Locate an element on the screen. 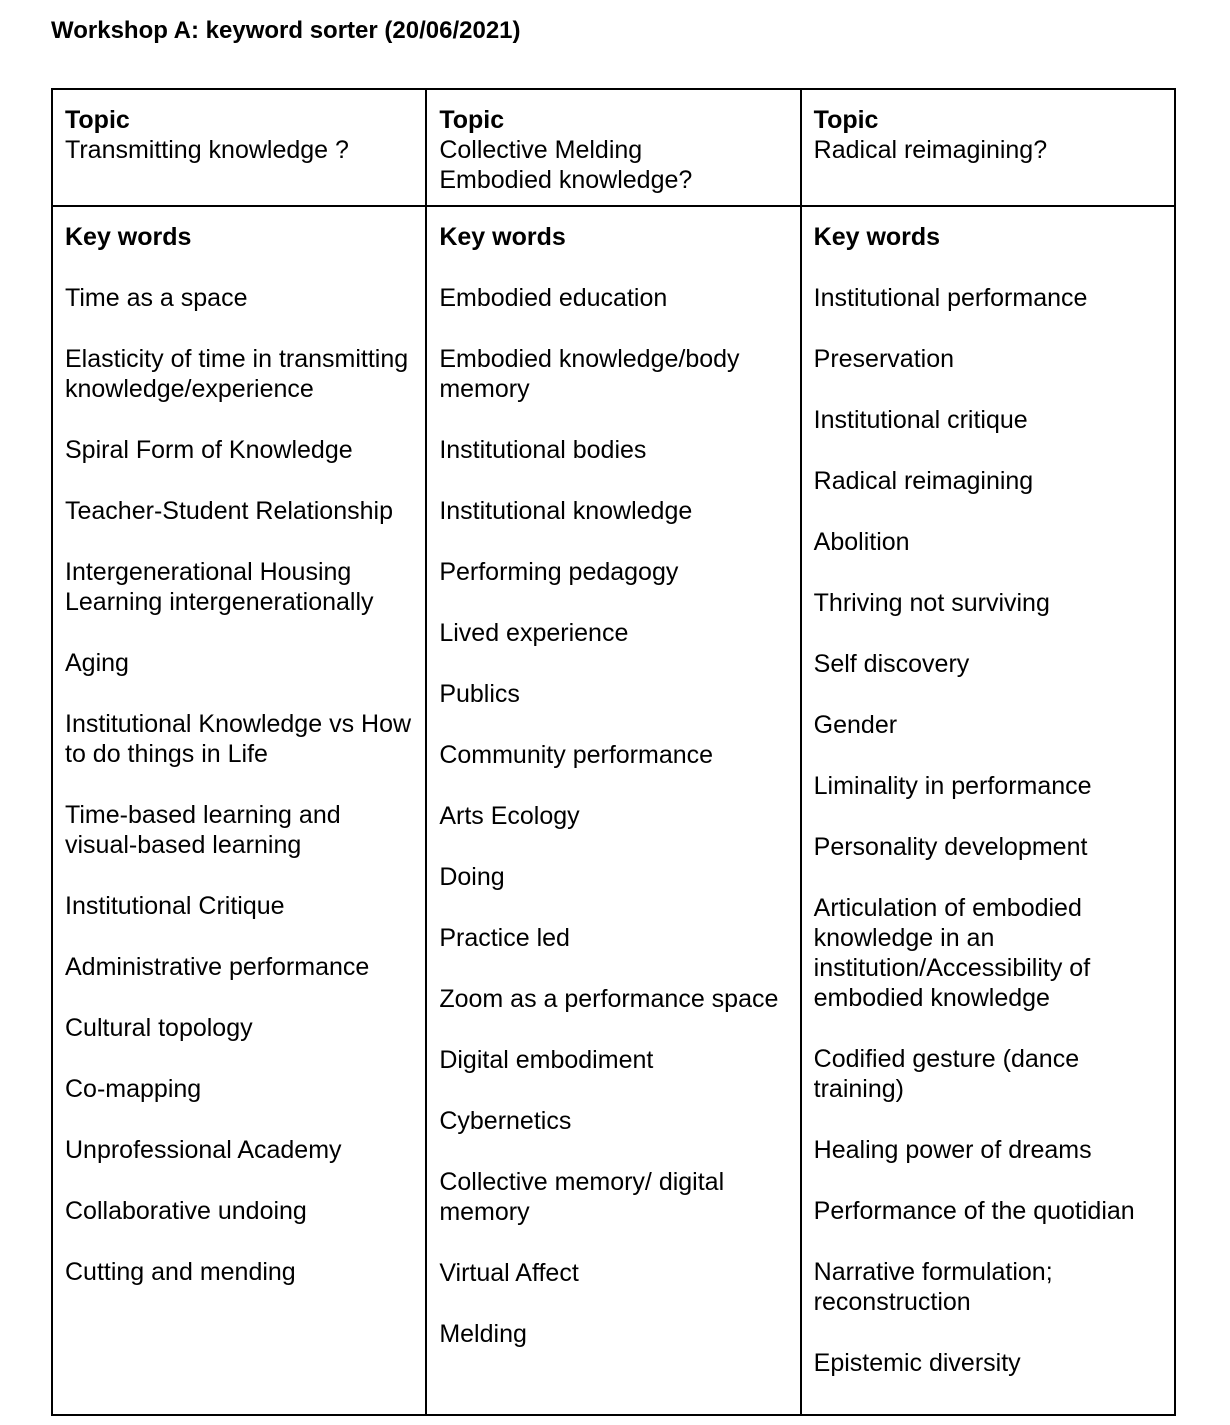 The height and width of the screenshot is (1425, 1230). keyword-item: Zoom as a performance space is located at coordinates (609, 999).